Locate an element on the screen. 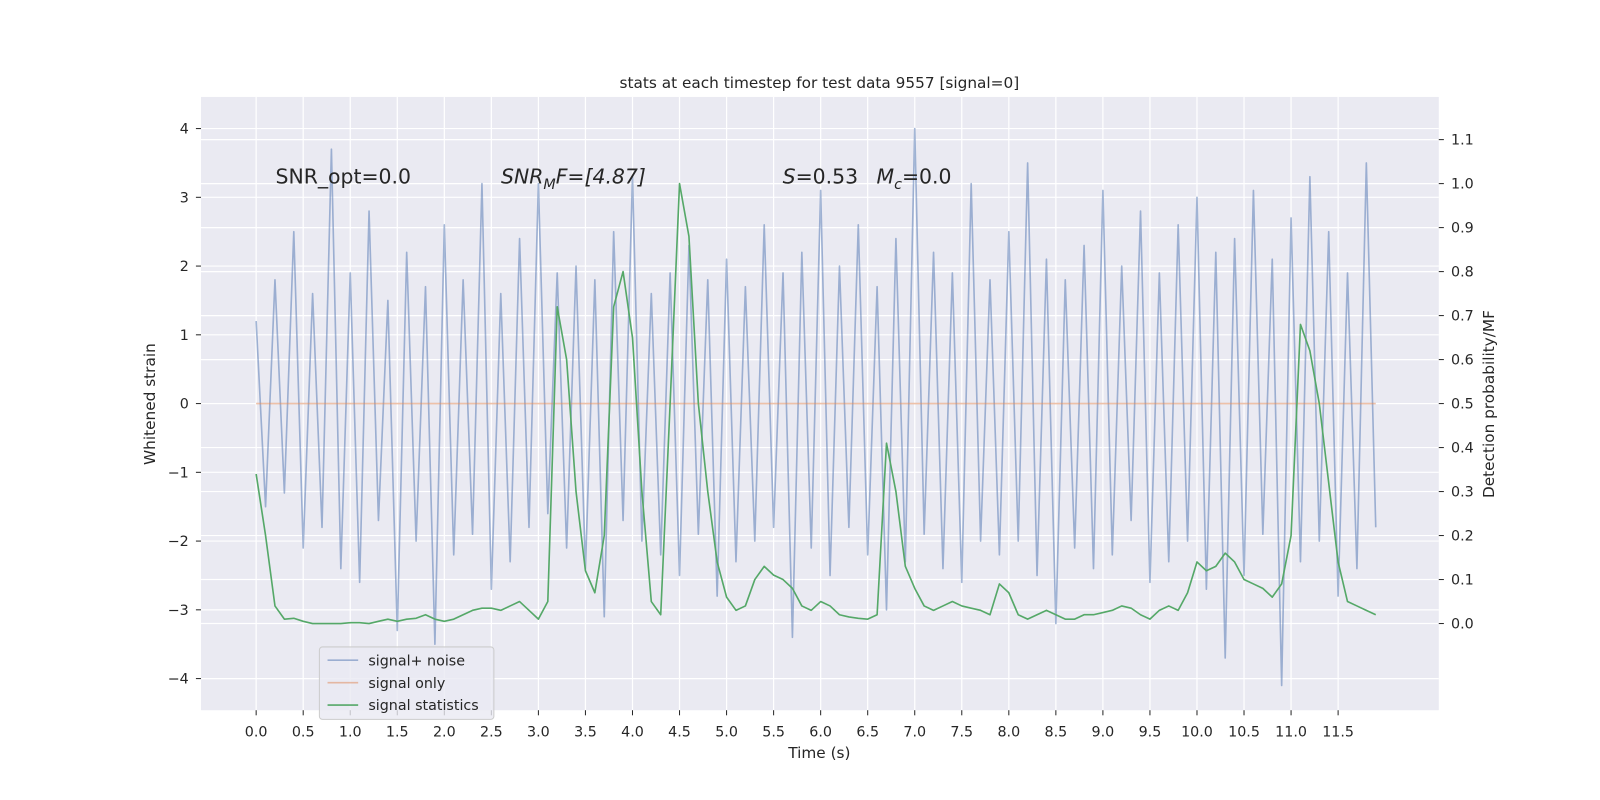  legend-label: signal statistics is located at coordinates (423, 706).